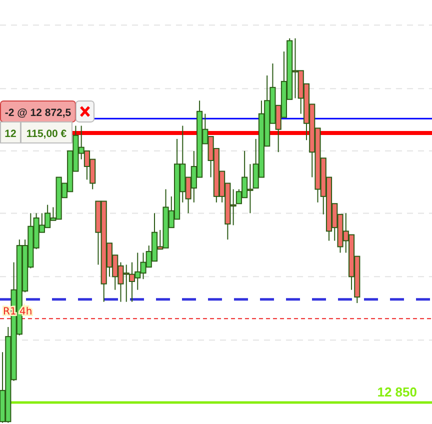 The height and width of the screenshot is (424, 432). I want to click on annotation: 115,00 €, so click(46, 134).